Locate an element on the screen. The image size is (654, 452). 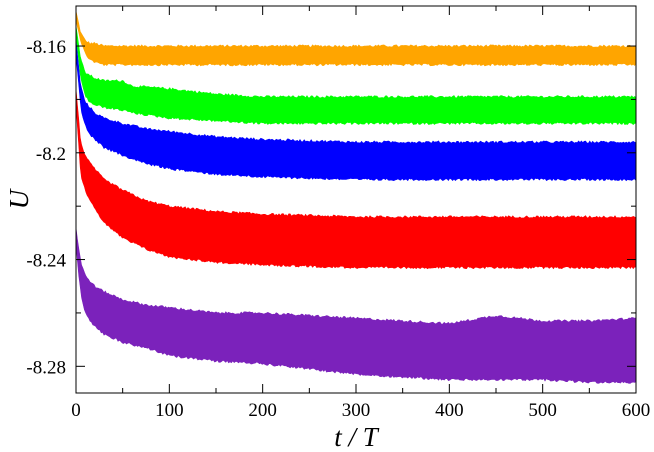
x-tick-label-600: 600 is located at coordinates (636, 410).